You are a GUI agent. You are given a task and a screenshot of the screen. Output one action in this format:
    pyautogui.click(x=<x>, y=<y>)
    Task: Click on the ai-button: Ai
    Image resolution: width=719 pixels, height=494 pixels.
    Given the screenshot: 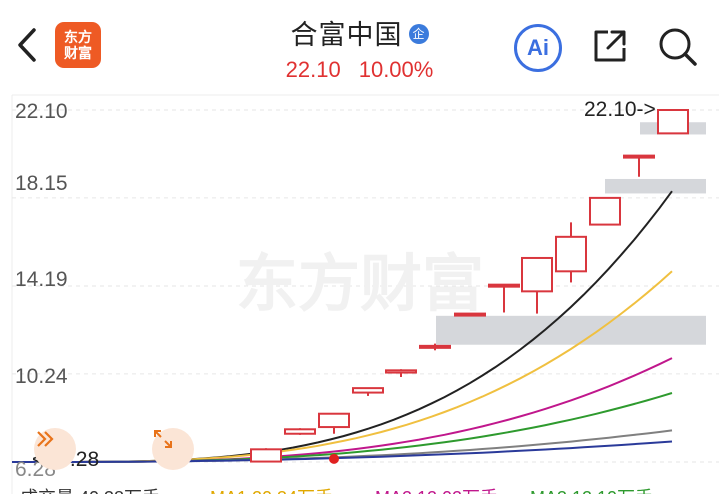 What is the action you would take?
    pyautogui.click(x=538, y=48)
    